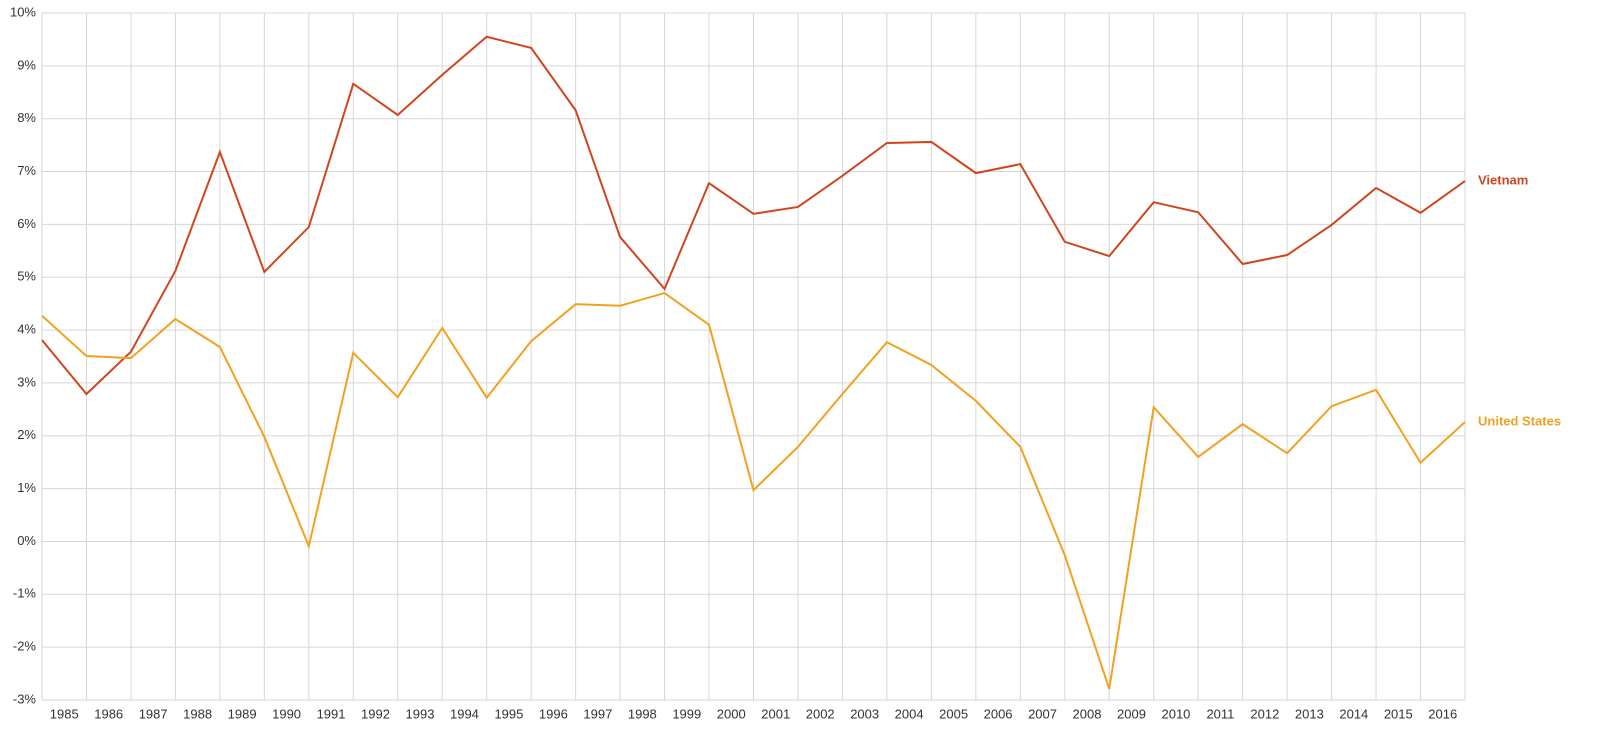  What do you see at coordinates (108, 713) in the screenshot?
I see `x-tick-label: 1986` at bounding box center [108, 713].